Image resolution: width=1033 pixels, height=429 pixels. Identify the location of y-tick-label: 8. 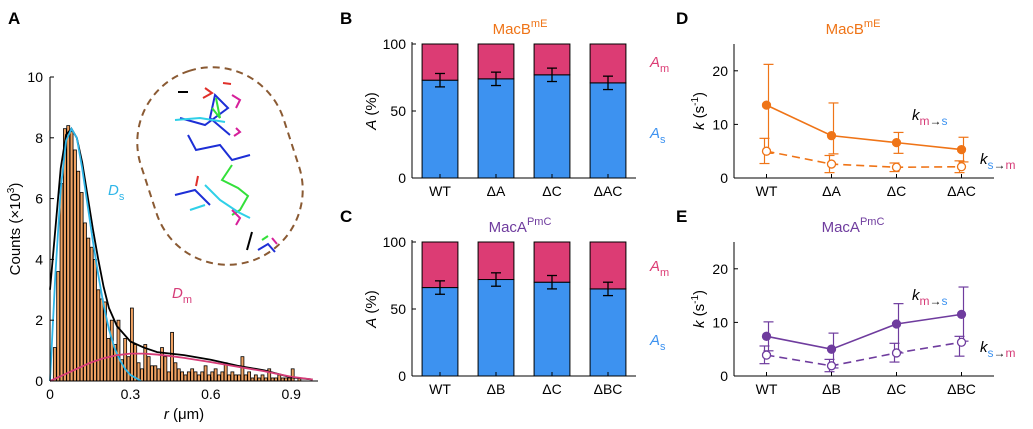
(39, 138).